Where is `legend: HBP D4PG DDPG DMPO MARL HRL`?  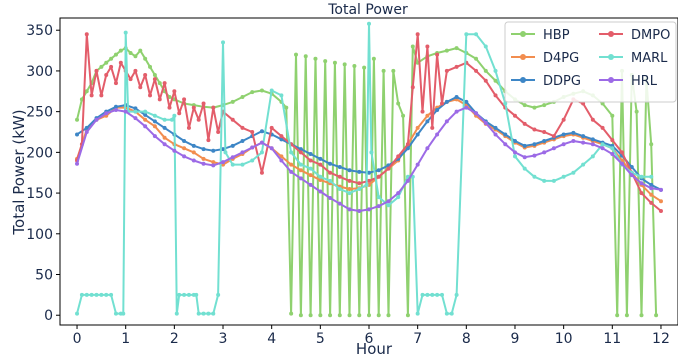 legend: HBP D4PG DDPG DMPO MARL HRL is located at coordinates (590, 62).